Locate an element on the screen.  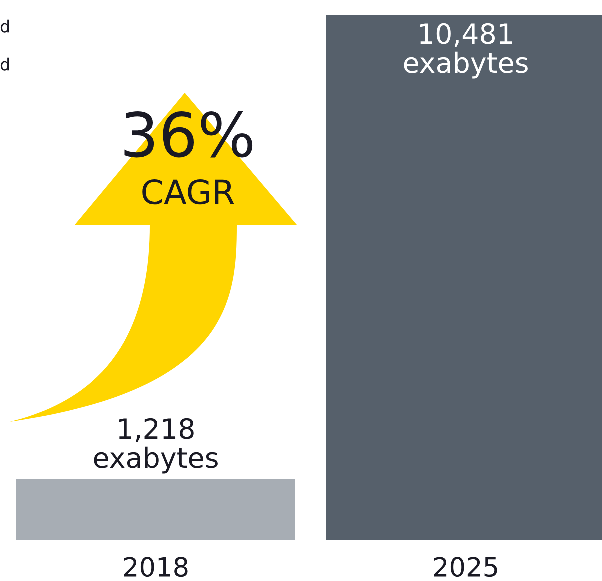
x-tick-label: 2025 is located at coordinates (466, 567).